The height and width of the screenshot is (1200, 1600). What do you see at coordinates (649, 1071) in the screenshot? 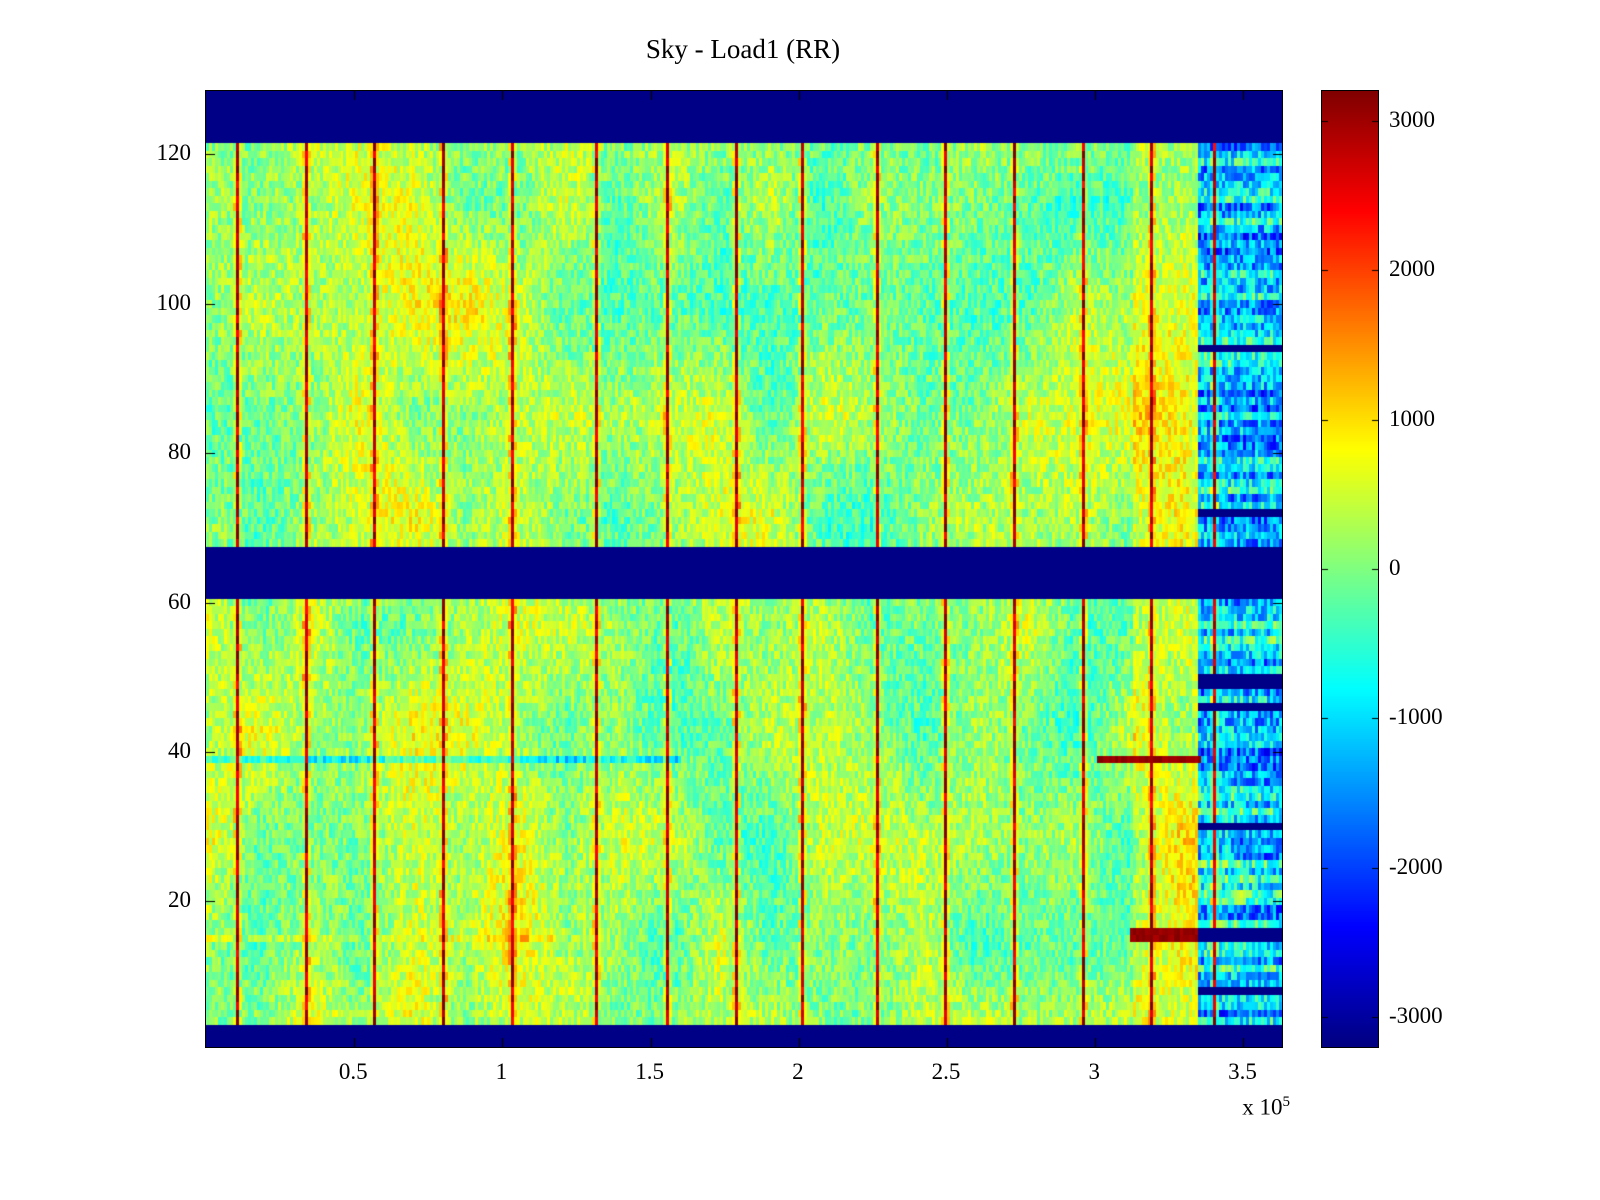
I see `x-tick-label: 1.5` at bounding box center [649, 1071].